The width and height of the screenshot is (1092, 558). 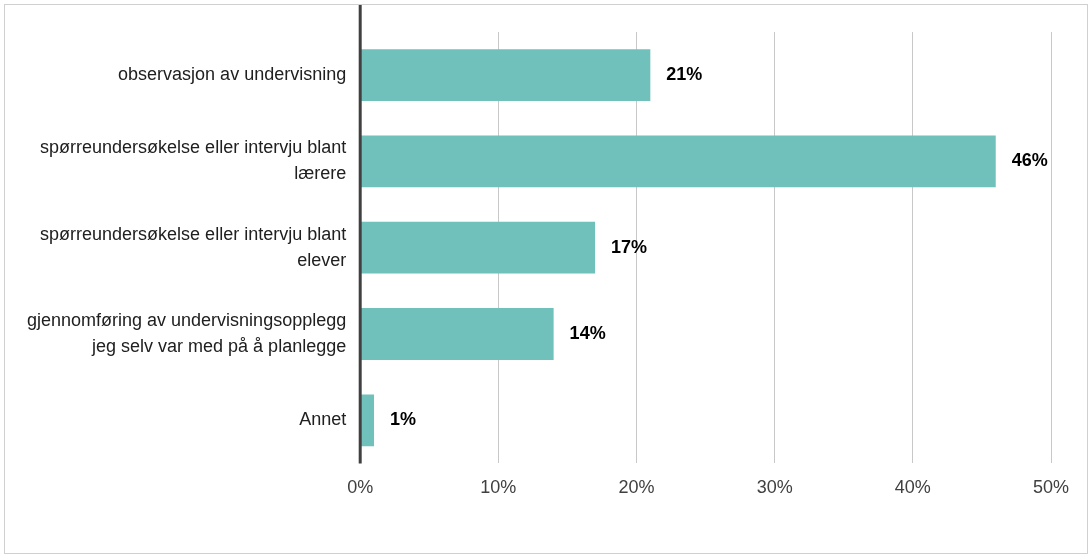 I want to click on x-tick-label: 50%, so click(x=1051, y=487).